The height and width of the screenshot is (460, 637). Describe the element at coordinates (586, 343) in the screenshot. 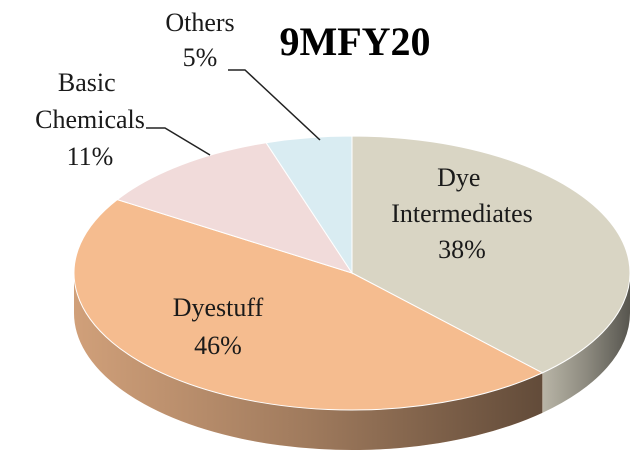

I see `side-shade` at that location.